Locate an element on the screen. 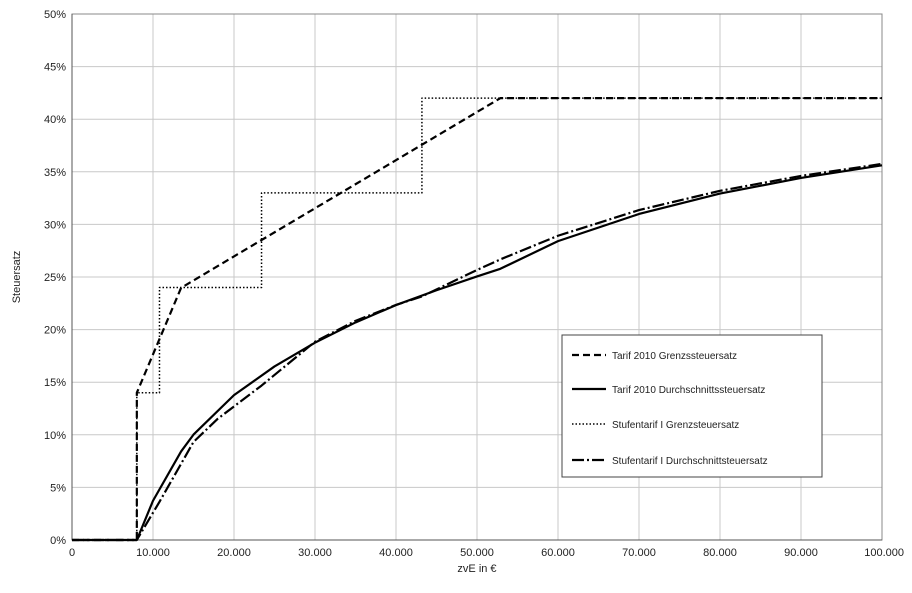 This screenshot has height=593, width=912. x-tick-label: 60.000 is located at coordinates (558, 553).